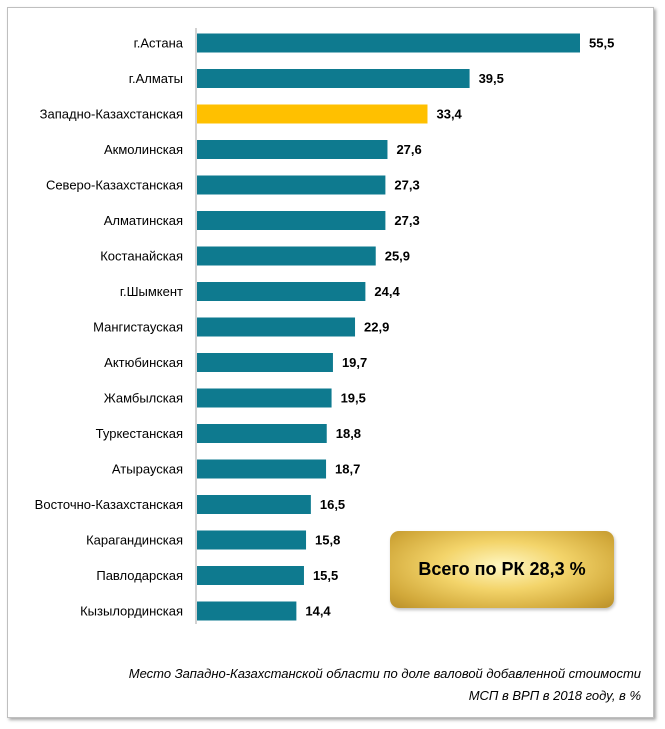  I want to click on value-label: 14,4, so click(318, 611).